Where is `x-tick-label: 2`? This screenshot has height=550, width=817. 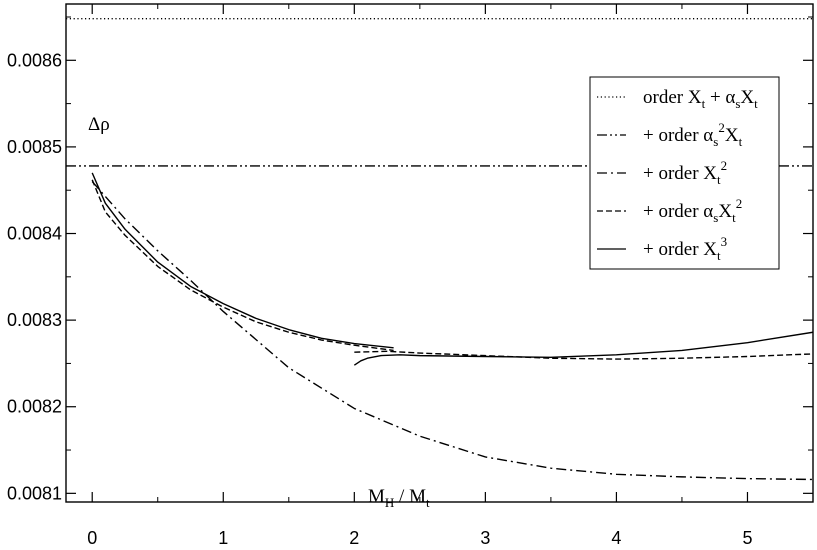
x-tick-label: 2 is located at coordinates (354, 538).